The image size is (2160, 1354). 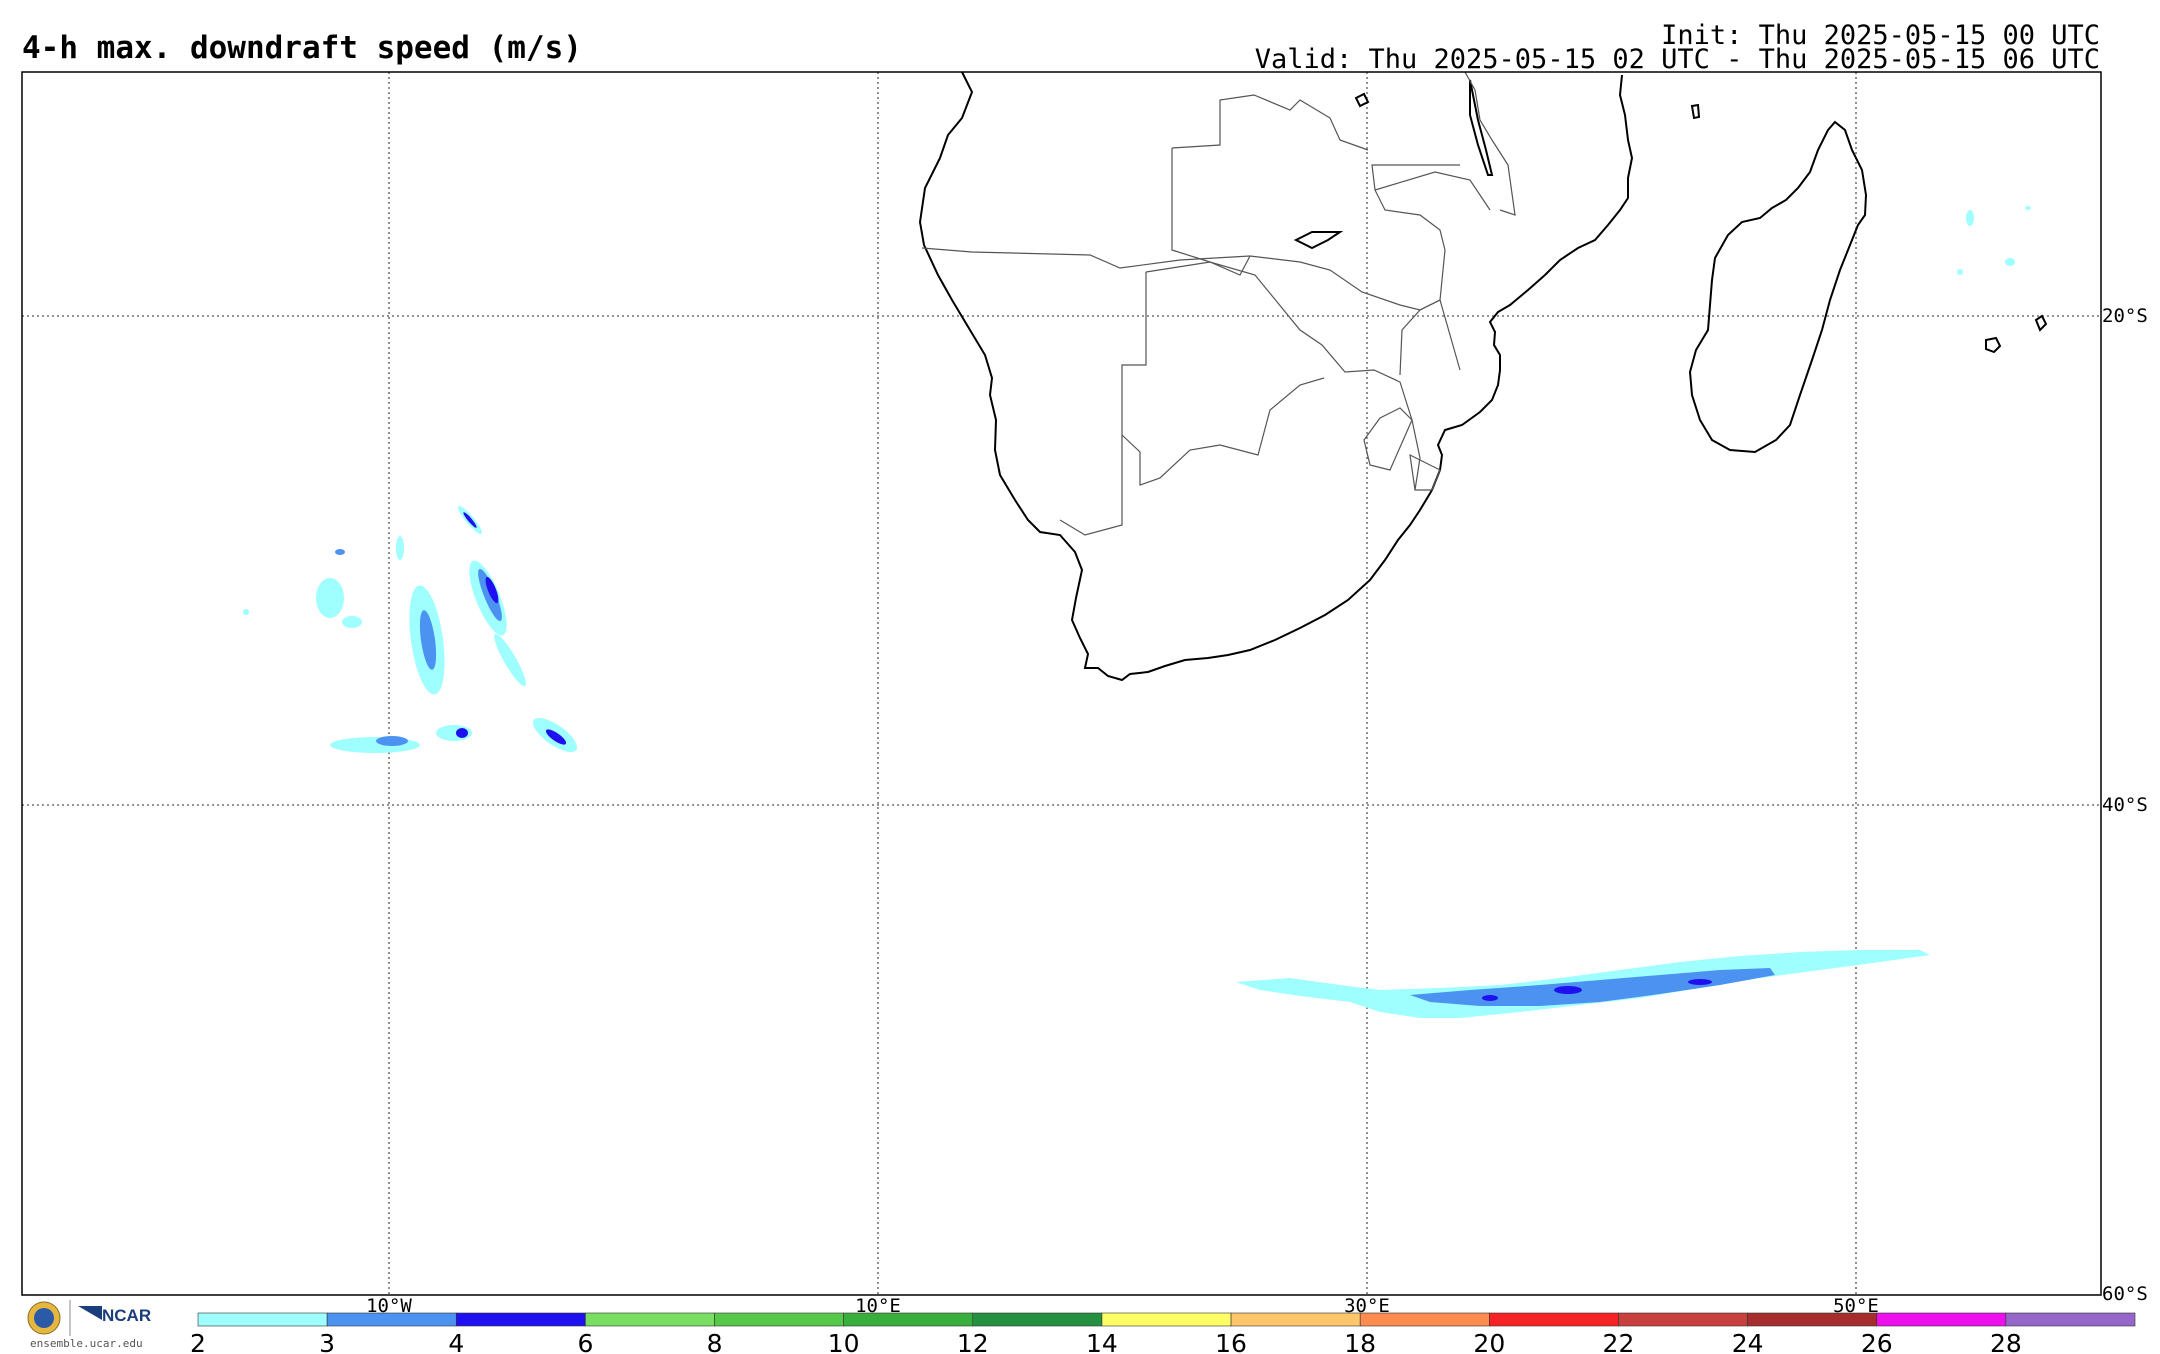 I want to click on ncar-mark-icon, so click(x=90, y=1313).